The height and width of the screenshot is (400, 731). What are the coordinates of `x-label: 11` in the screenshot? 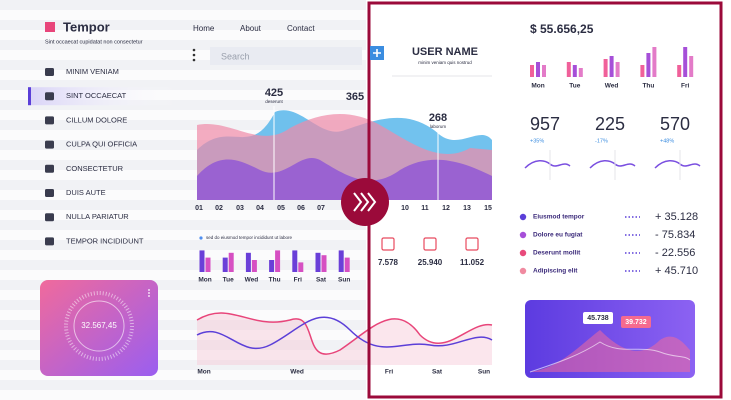 It's located at (425, 208).